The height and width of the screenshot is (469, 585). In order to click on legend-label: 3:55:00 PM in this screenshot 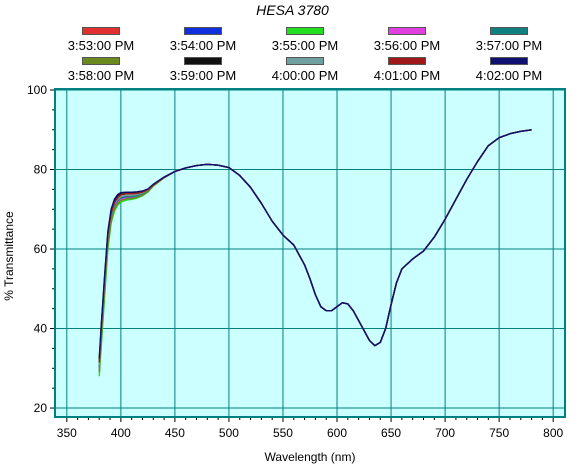, I will do `click(305, 45)`.